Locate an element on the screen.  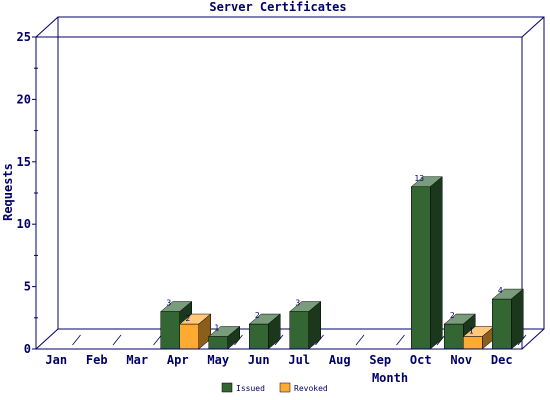
x-tick-label: Jan is located at coordinates (56, 360).